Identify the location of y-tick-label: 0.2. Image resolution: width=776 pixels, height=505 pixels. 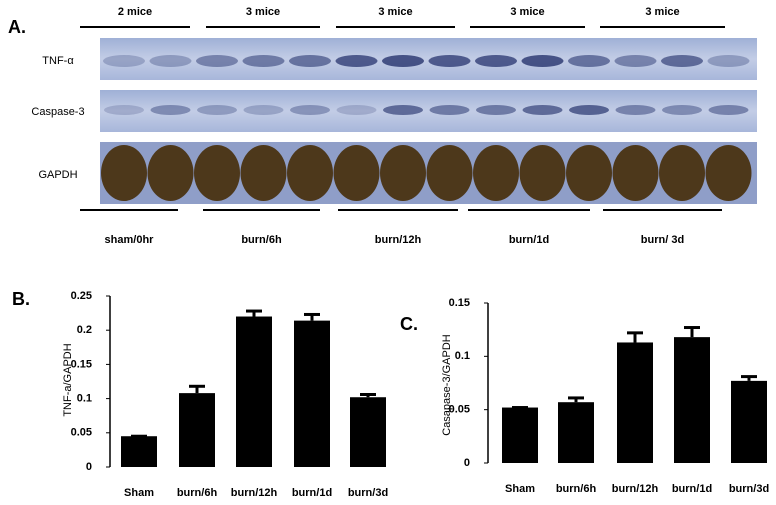
(84, 330).